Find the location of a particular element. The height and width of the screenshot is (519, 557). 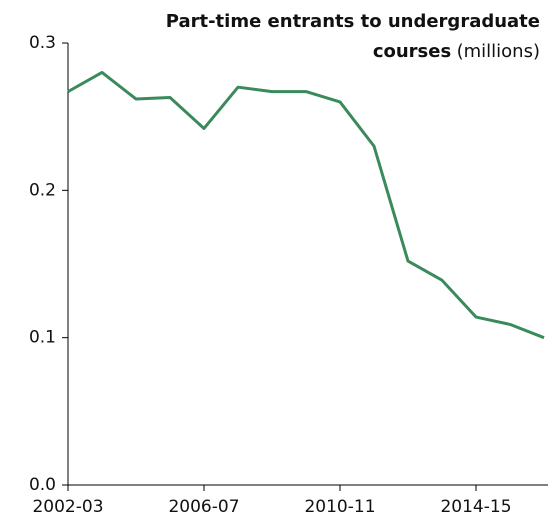

x-tick-label: 2014-15 is located at coordinates (475, 507).